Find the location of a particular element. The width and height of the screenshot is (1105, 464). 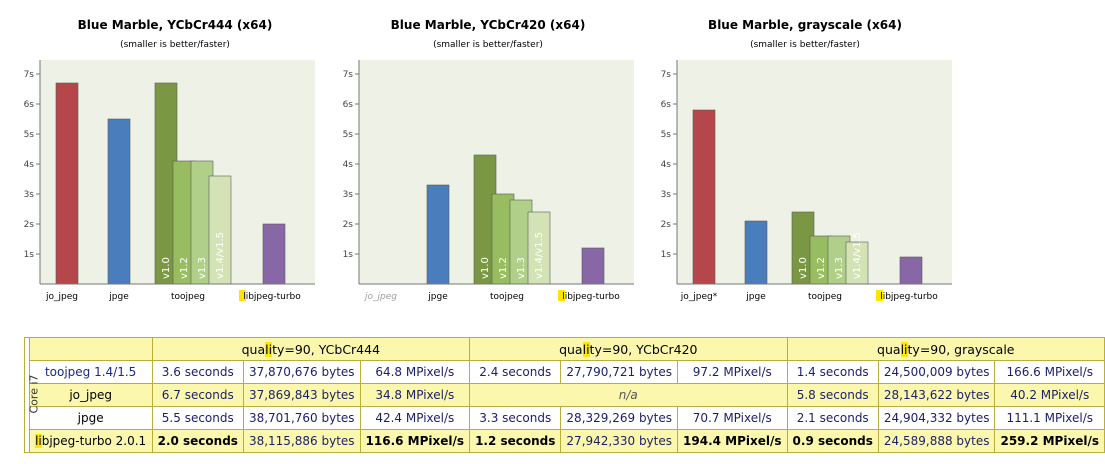

bar-version-label: v1.2 is located at coordinates (184, 268).